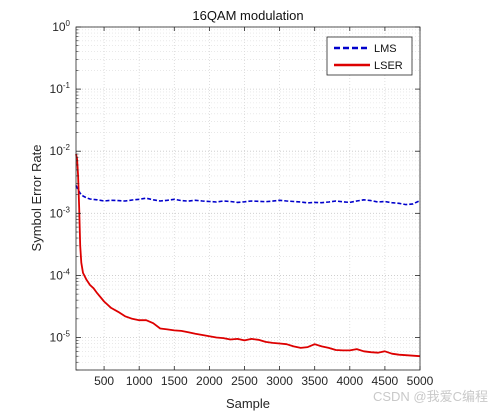 The width and height of the screenshot is (502, 413). I want to click on series-line-lms, so click(248, 195).